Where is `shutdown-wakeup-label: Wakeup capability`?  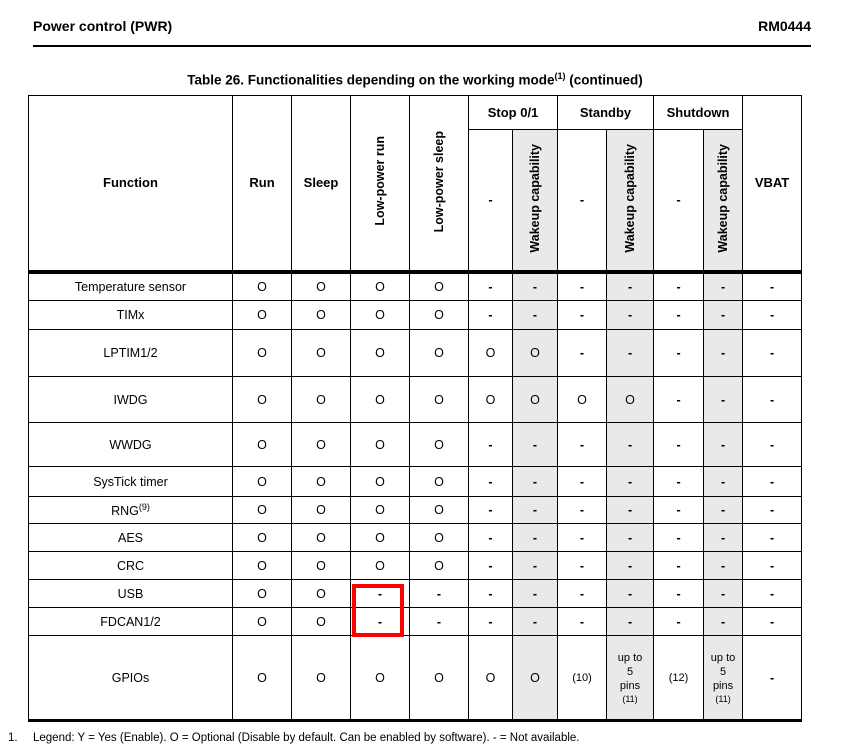
shutdown-wakeup-label: Wakeup capability is located at coordinates (722, 198).